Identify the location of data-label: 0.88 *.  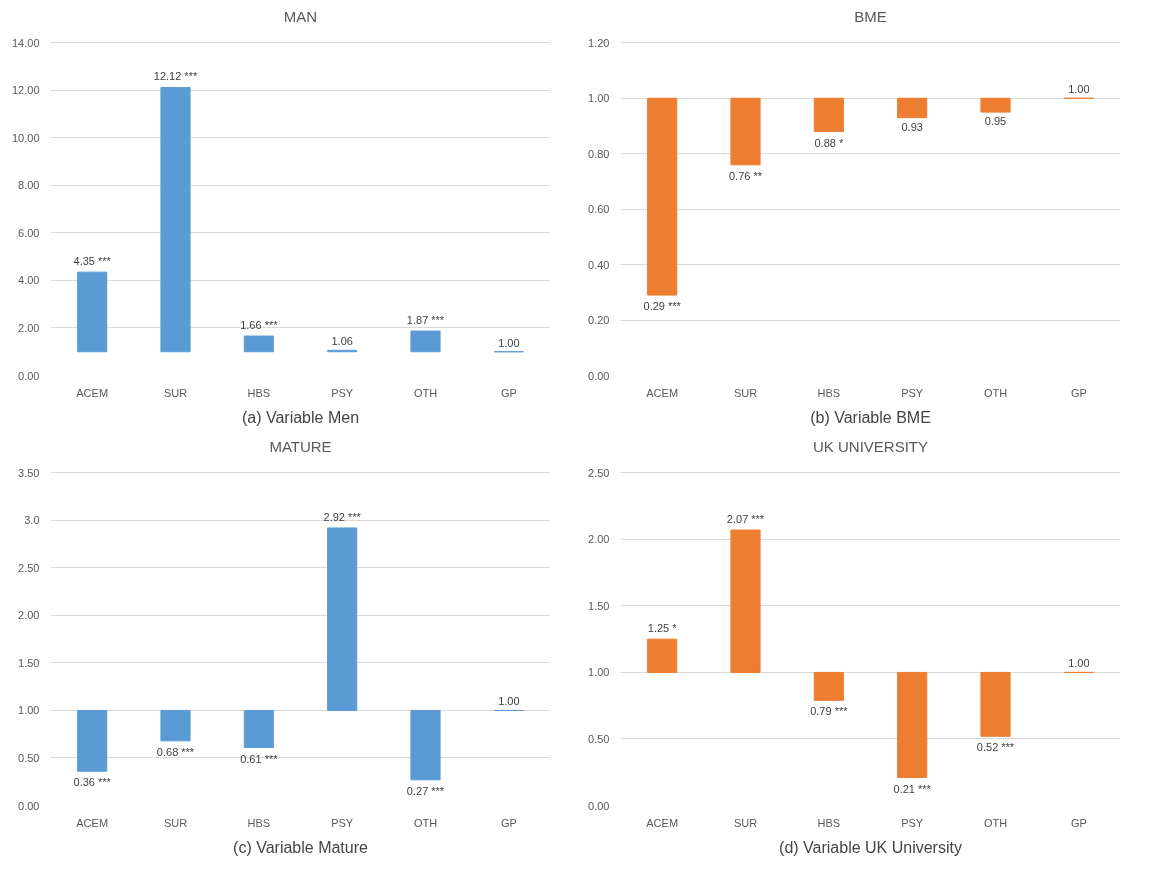
(829, 142).